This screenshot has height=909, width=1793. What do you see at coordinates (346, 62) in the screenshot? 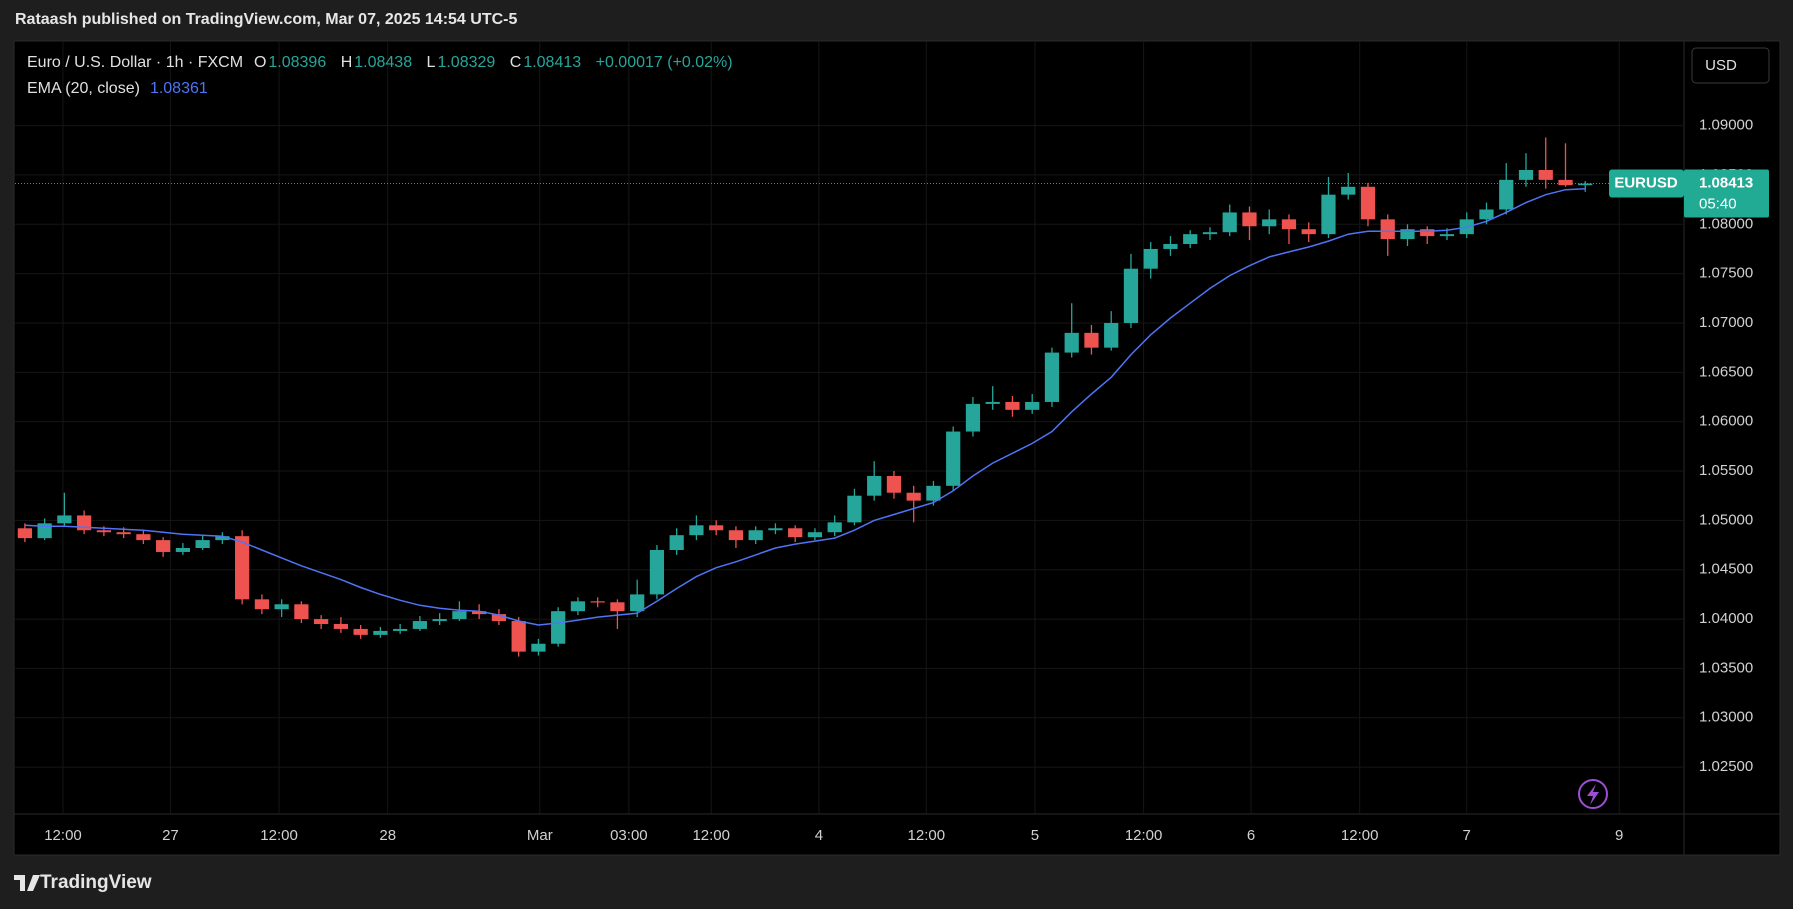
I see `ohlc-key: H` at bounding box center [346, 62].